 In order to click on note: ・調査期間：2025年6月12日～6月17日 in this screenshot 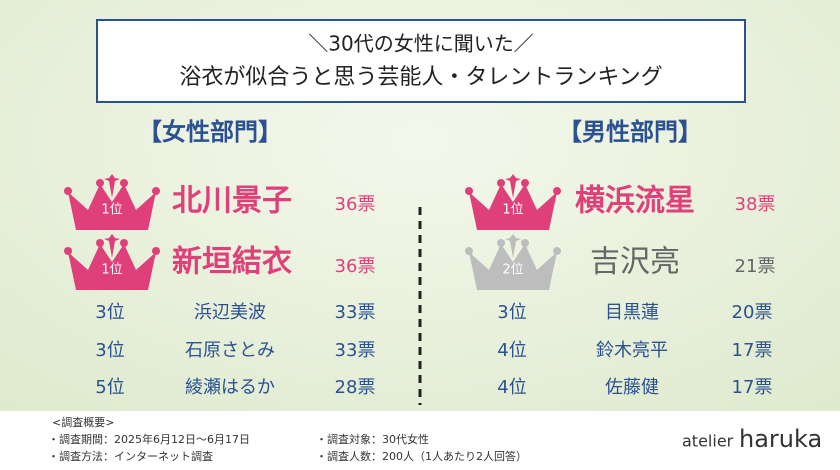, I will do `click(149, 439)`.